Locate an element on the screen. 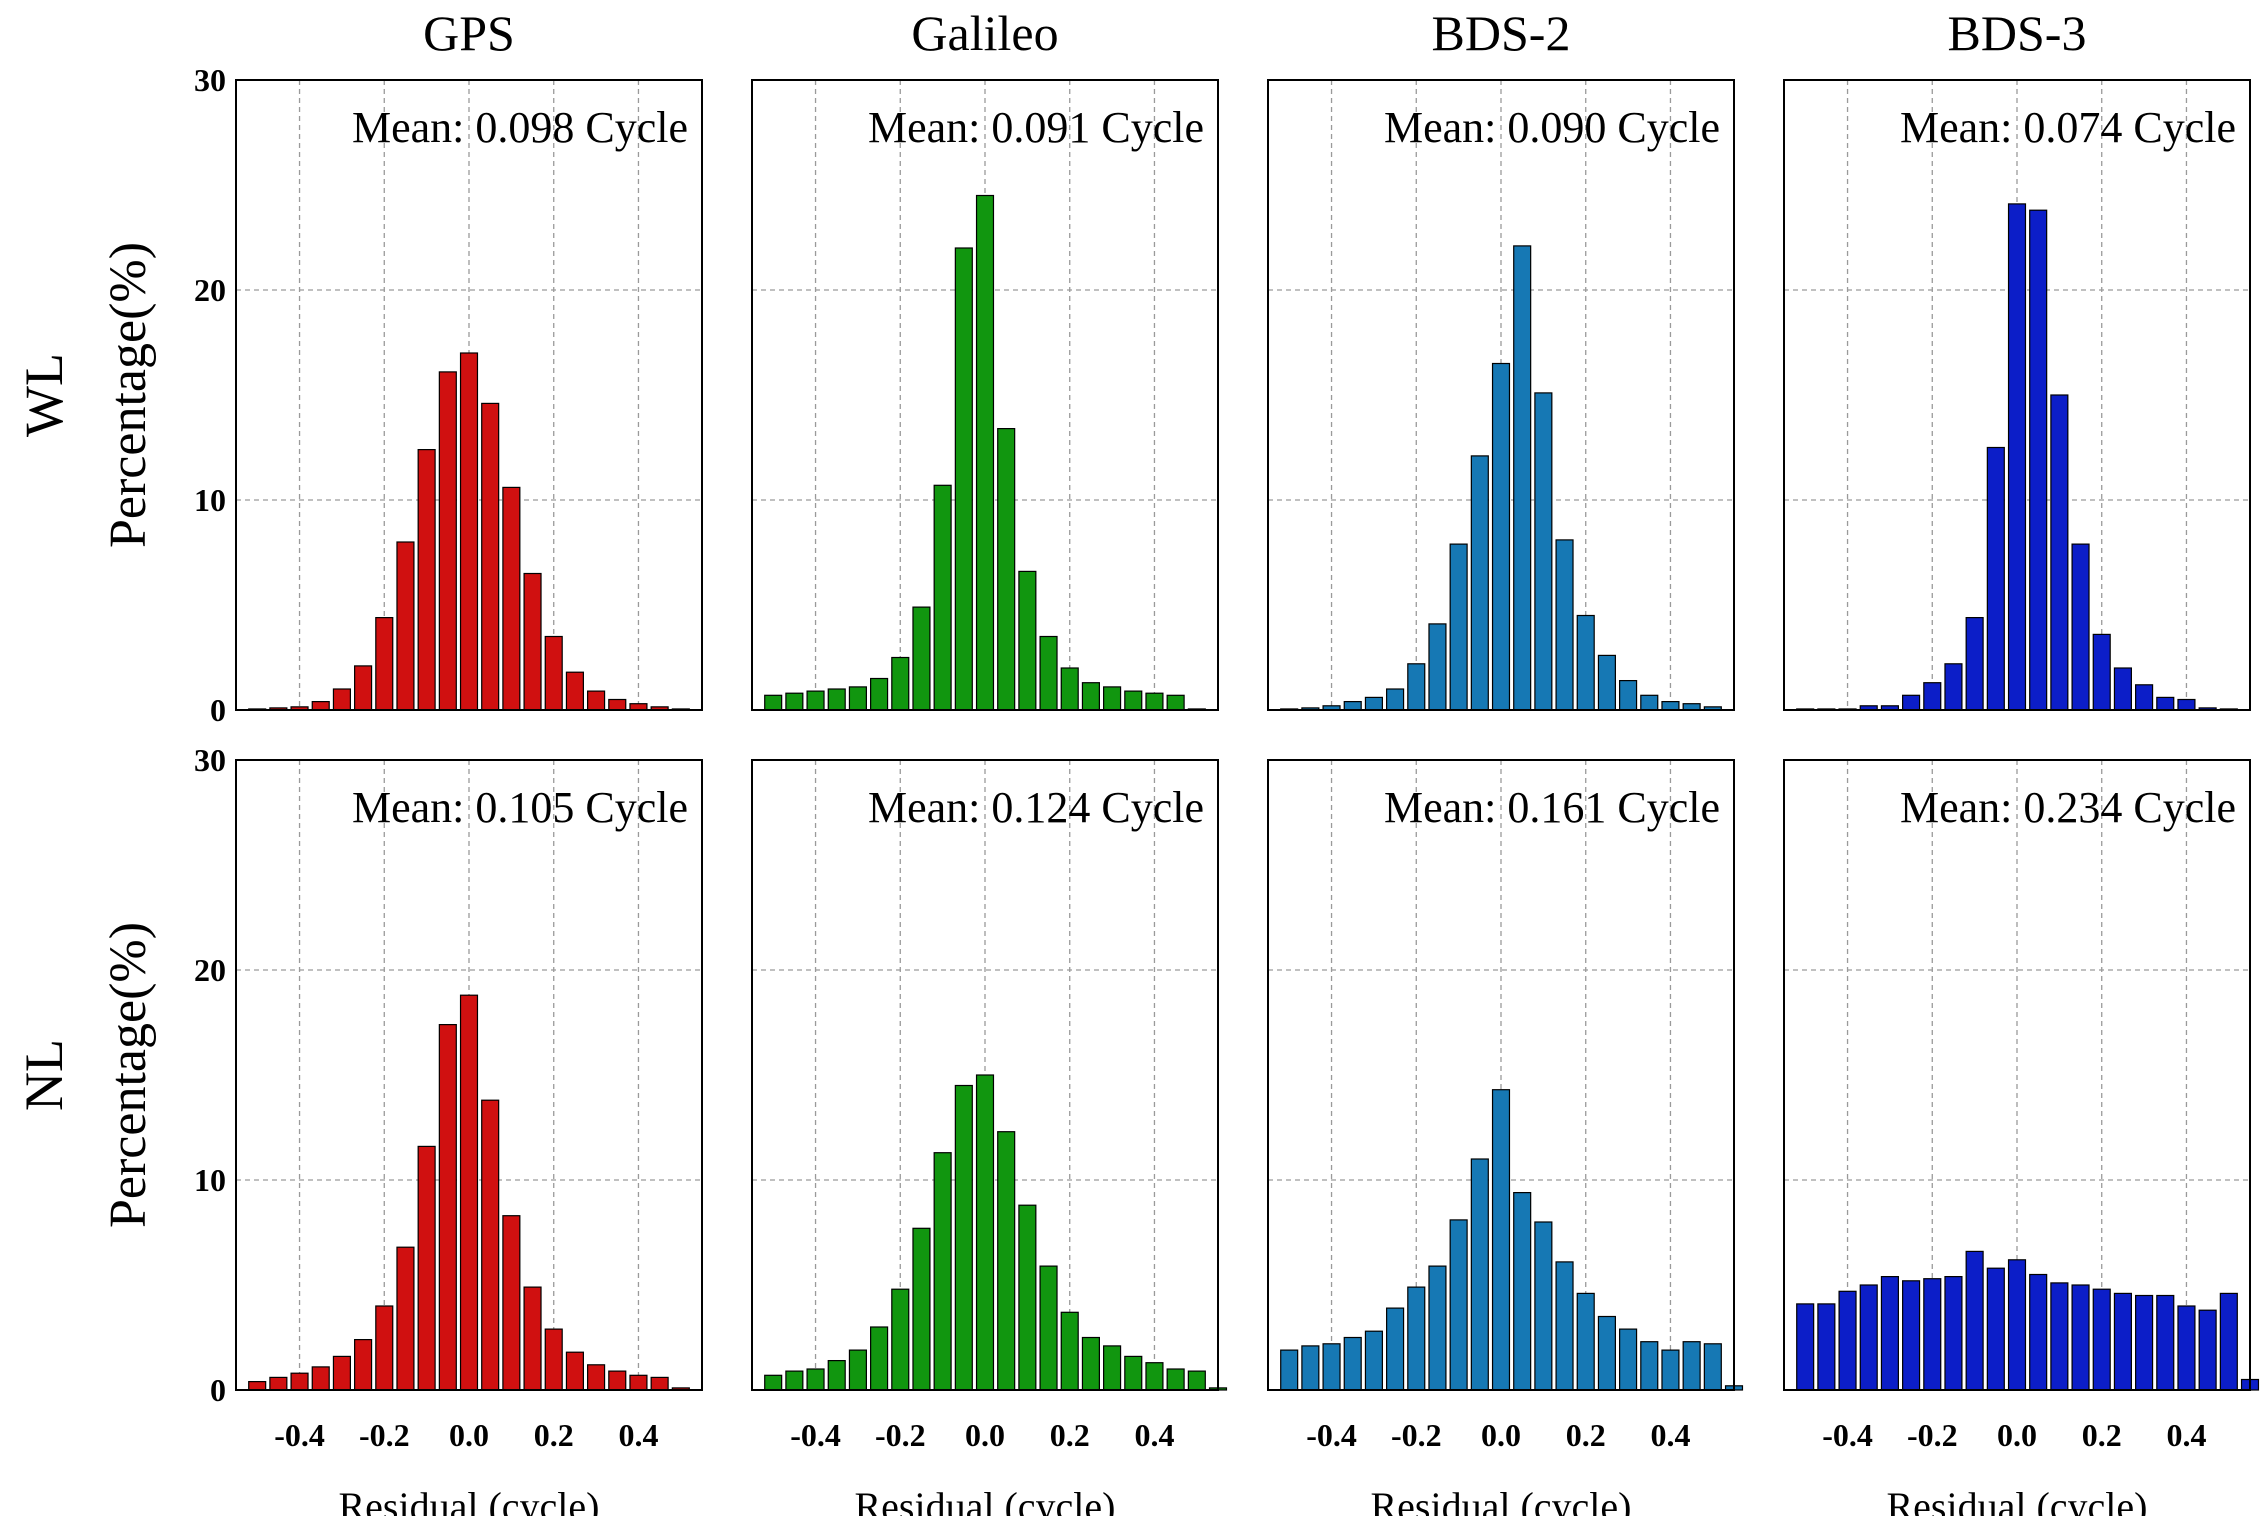 This screenshot has height=1516, width=2260. galileo-nl-xtick-0: -0.4 is located at coordinates (815, 1435).